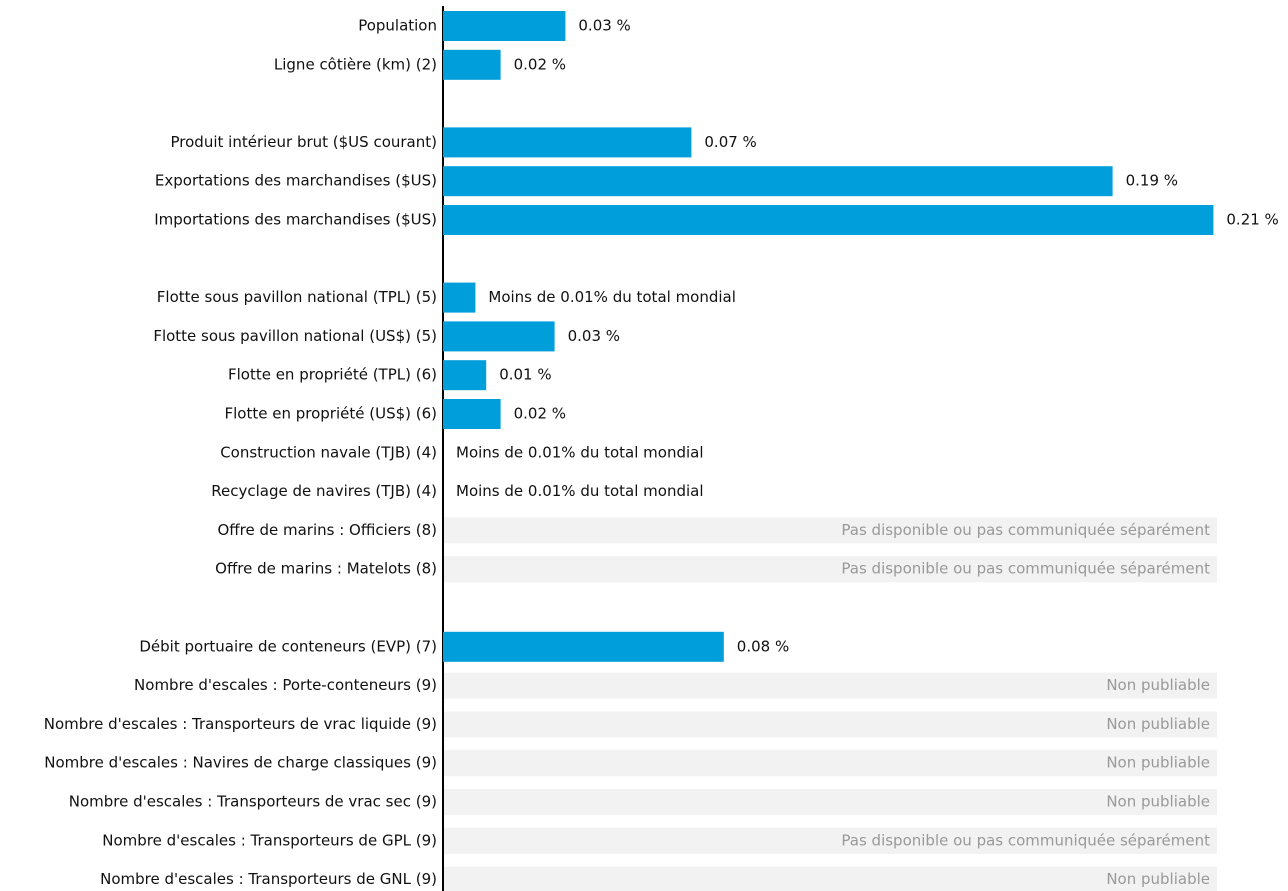 Image resolution: width=1288 pixels, height=891 pixels. Describe the element at coordinates (295, 220) in the screenshot. I see `category-label: Importations des marchandises ($US)` at that location.